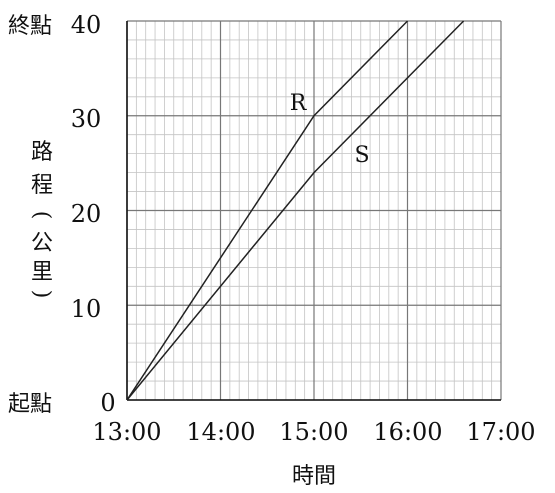 The image size is (555, 493). Describe the element at coordinates (314, 476) in the screenshot. I see `x-axis-title: 時間` at that location.